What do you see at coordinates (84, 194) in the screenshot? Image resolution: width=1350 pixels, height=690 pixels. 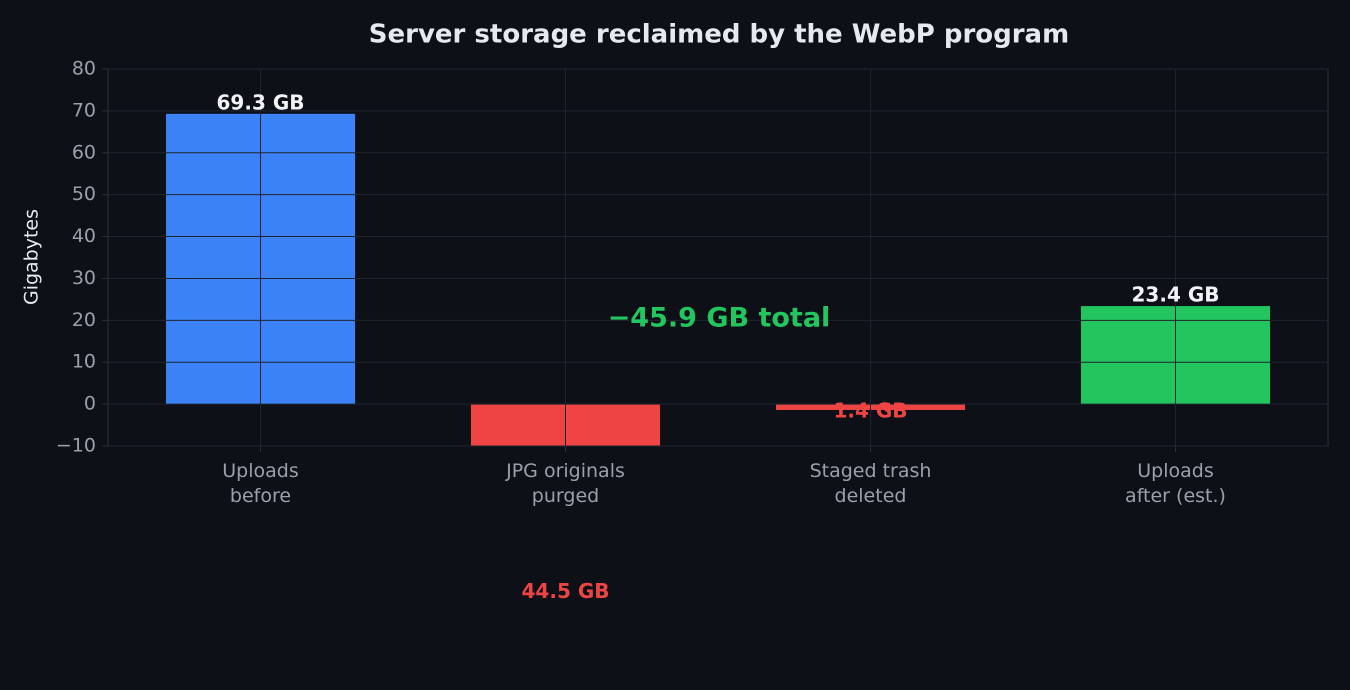 I see `y-tick-label: 50` at bounding box center [84, 194].